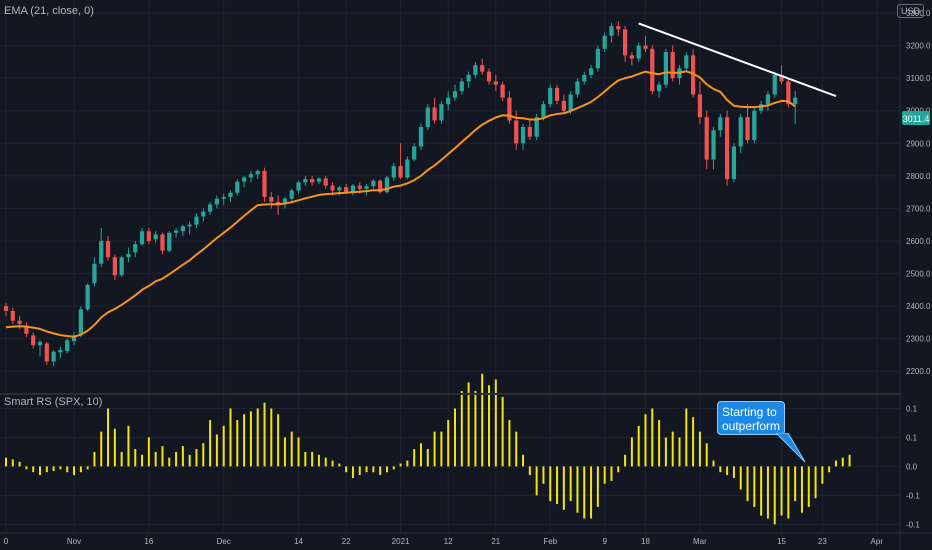 The image size is (932, 550). I want to click on price-tick-label: 2300.0, so click(918, 339).